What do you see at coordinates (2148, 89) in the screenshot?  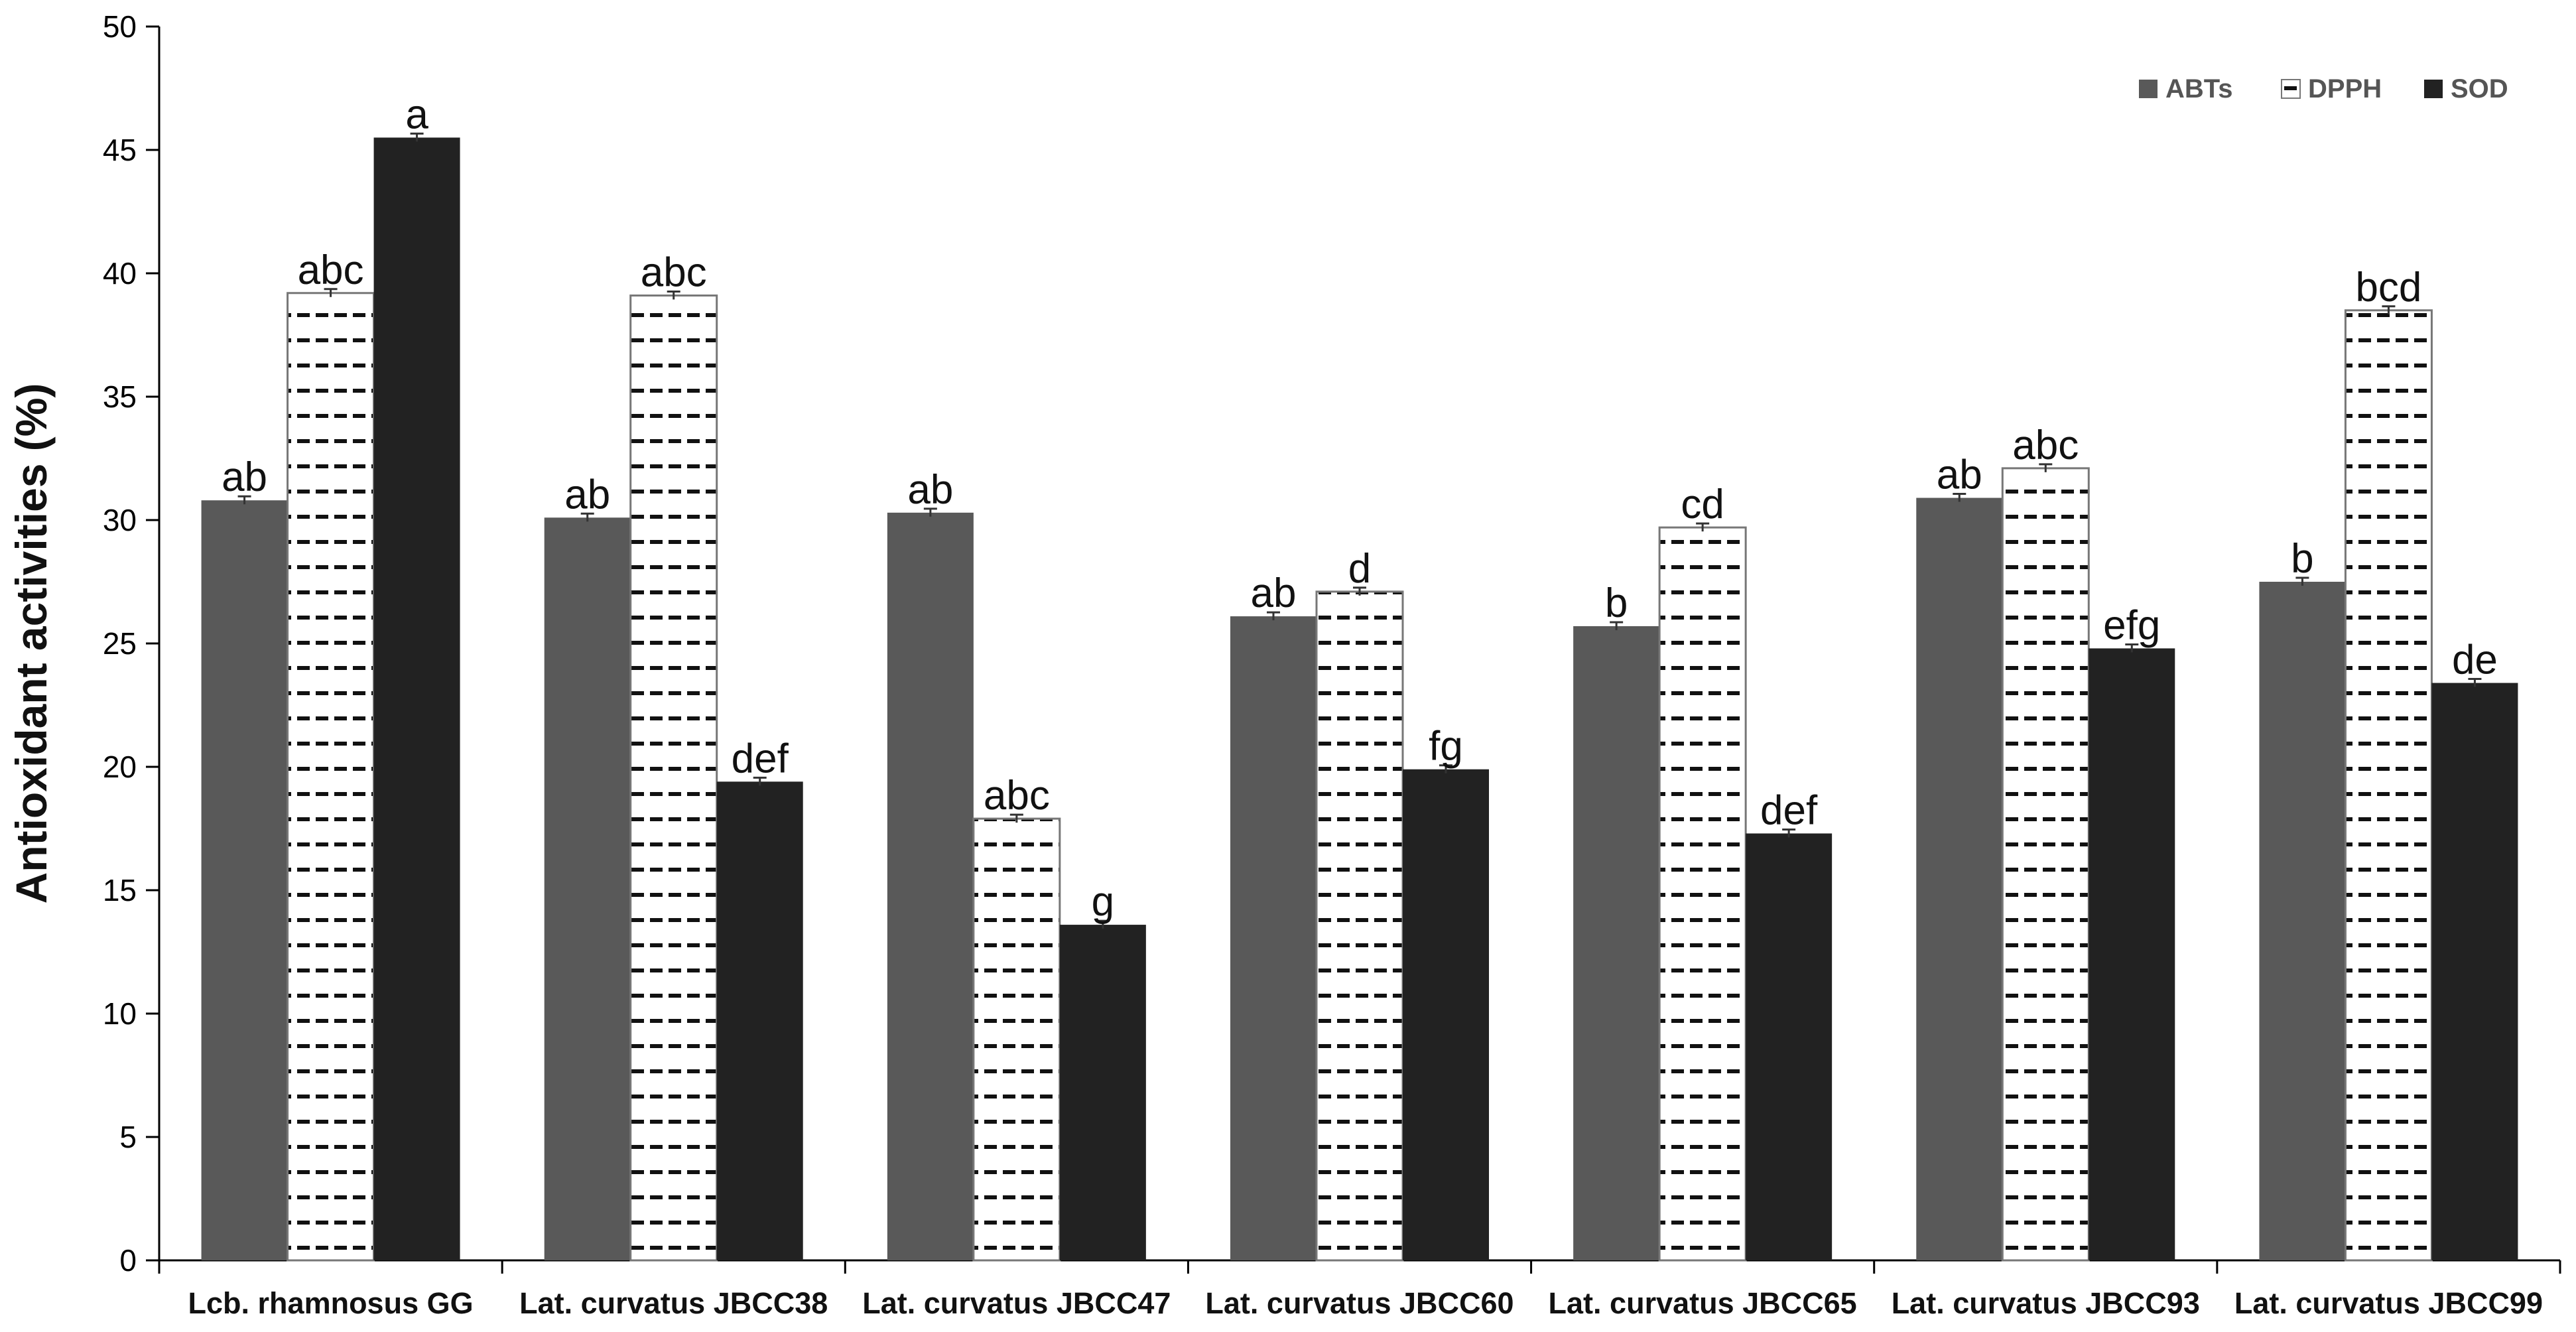 I see `legend-swatch-abts` at bounding box center [2148, 89].